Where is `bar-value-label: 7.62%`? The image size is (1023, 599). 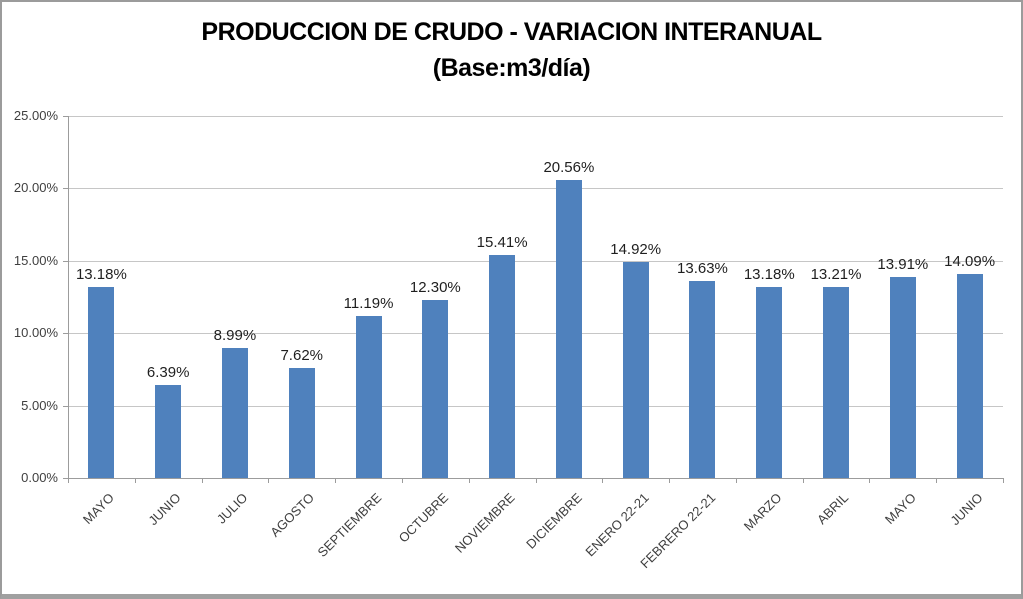
bar-value-label: 7.62% is located at coordinates (302, 355).